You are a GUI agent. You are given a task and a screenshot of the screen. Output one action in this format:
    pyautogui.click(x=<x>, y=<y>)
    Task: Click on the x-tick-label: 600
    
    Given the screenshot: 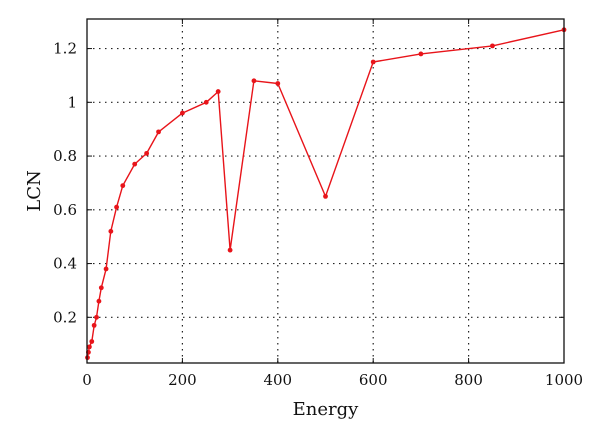 What is the action you would take?
    pyautogui.click(x=373, y=380)
    